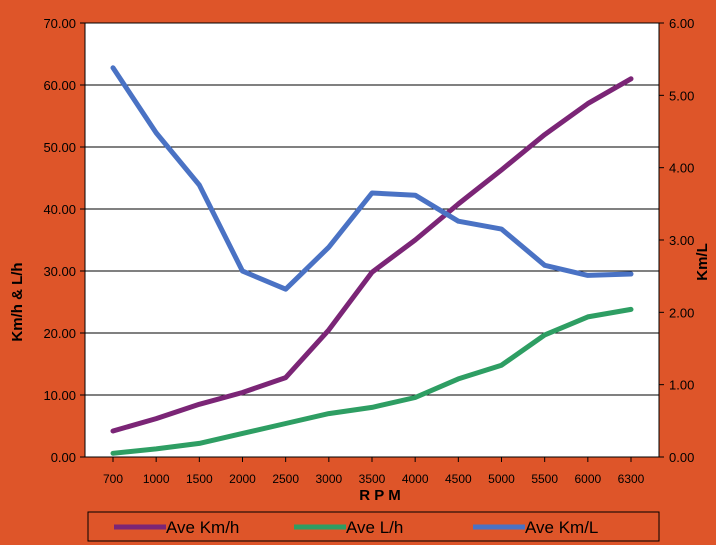  What do you see at coordinates (285, 479) in the screenshot?
I see `x-tick-label: 2500` at bounding box center [285, 479].